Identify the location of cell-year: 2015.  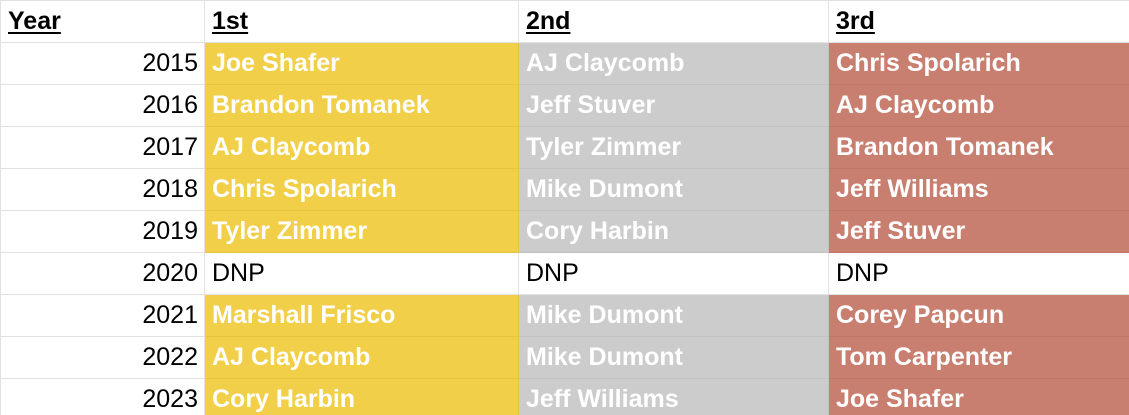
(102, 63).